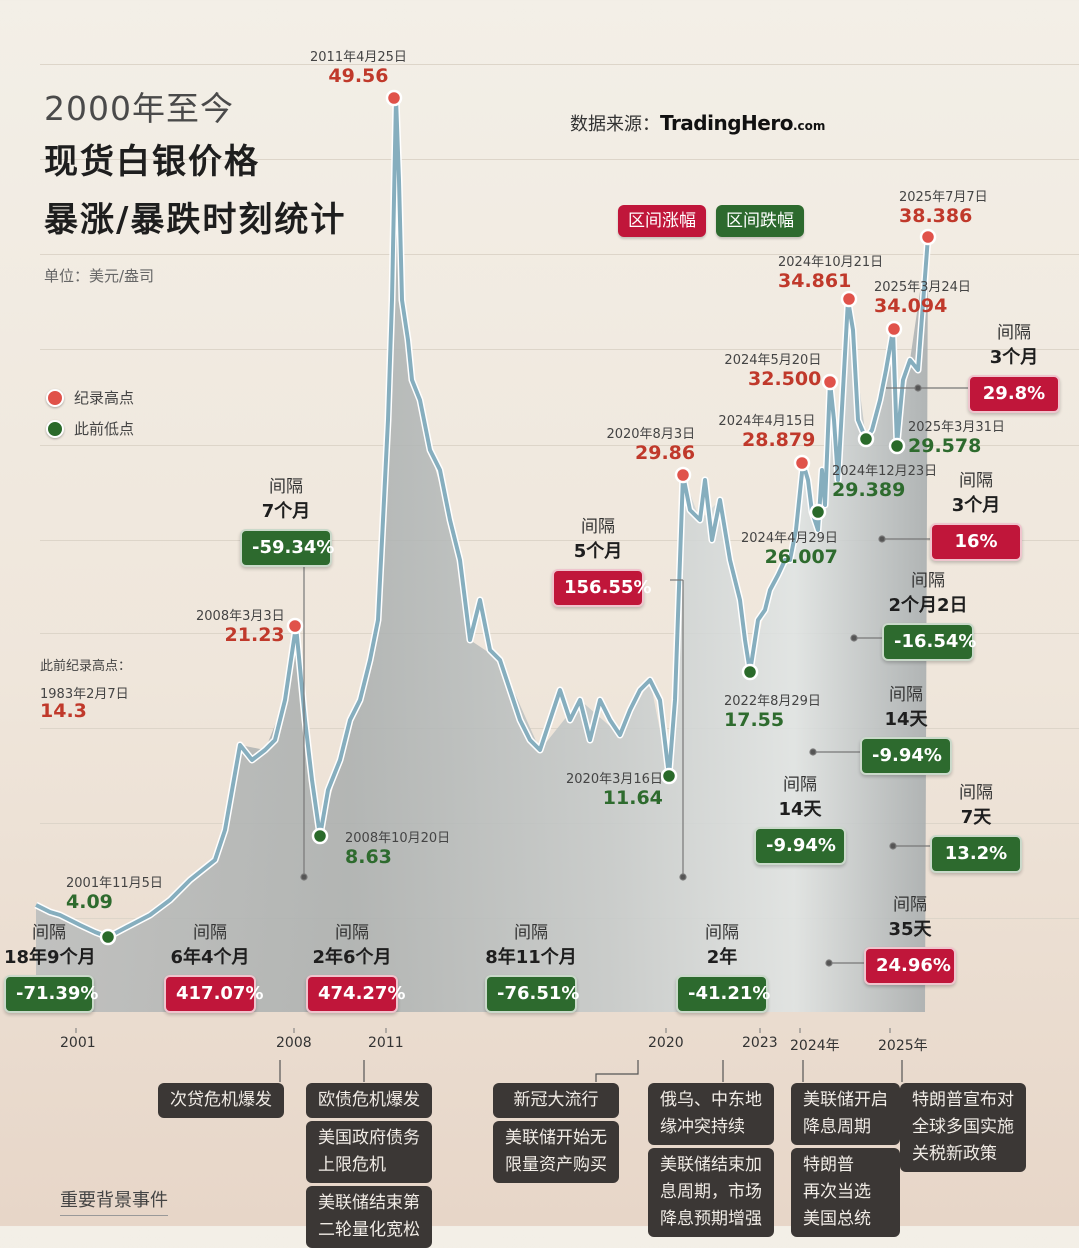  Describe the element at coordinates (51, 994) in the screenshot. I see `change-badge: -71.39%` at that location.